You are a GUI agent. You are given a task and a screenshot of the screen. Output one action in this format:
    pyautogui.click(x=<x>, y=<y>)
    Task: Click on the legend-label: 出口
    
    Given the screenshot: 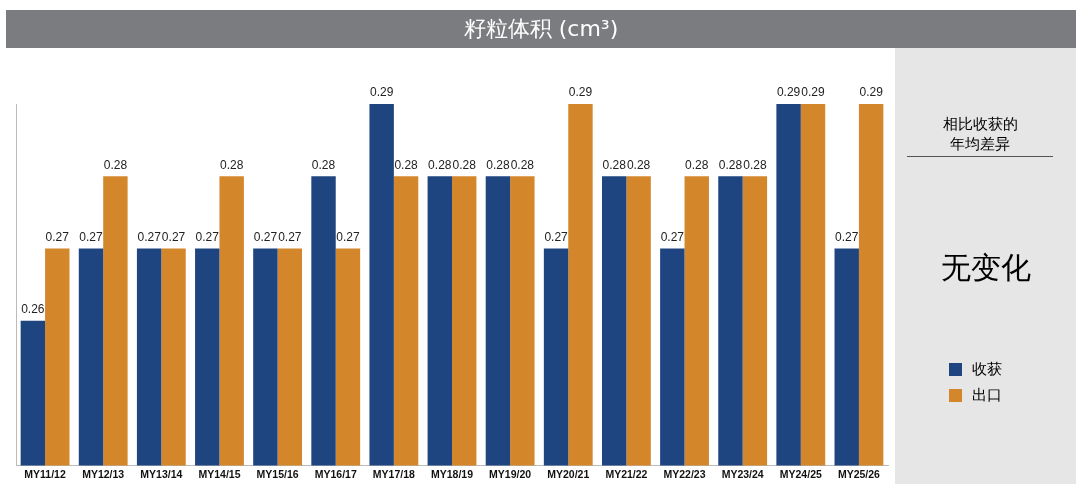 What is the action you would take?
    pyautogui.click(x=987, y=395)
    